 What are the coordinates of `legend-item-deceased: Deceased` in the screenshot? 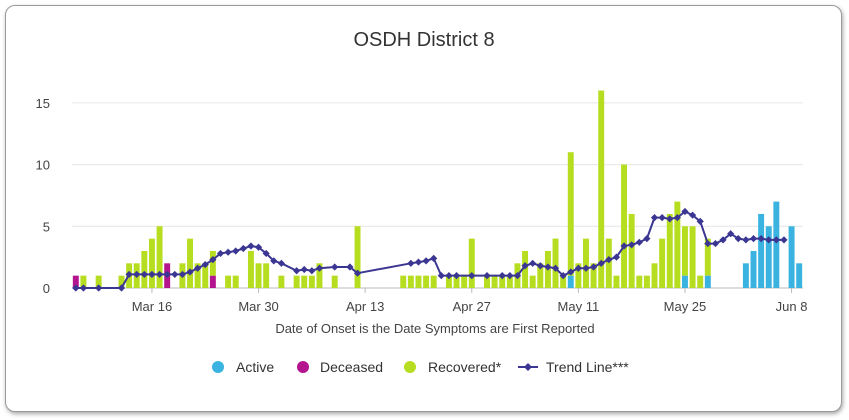 It's located at (340, 367).